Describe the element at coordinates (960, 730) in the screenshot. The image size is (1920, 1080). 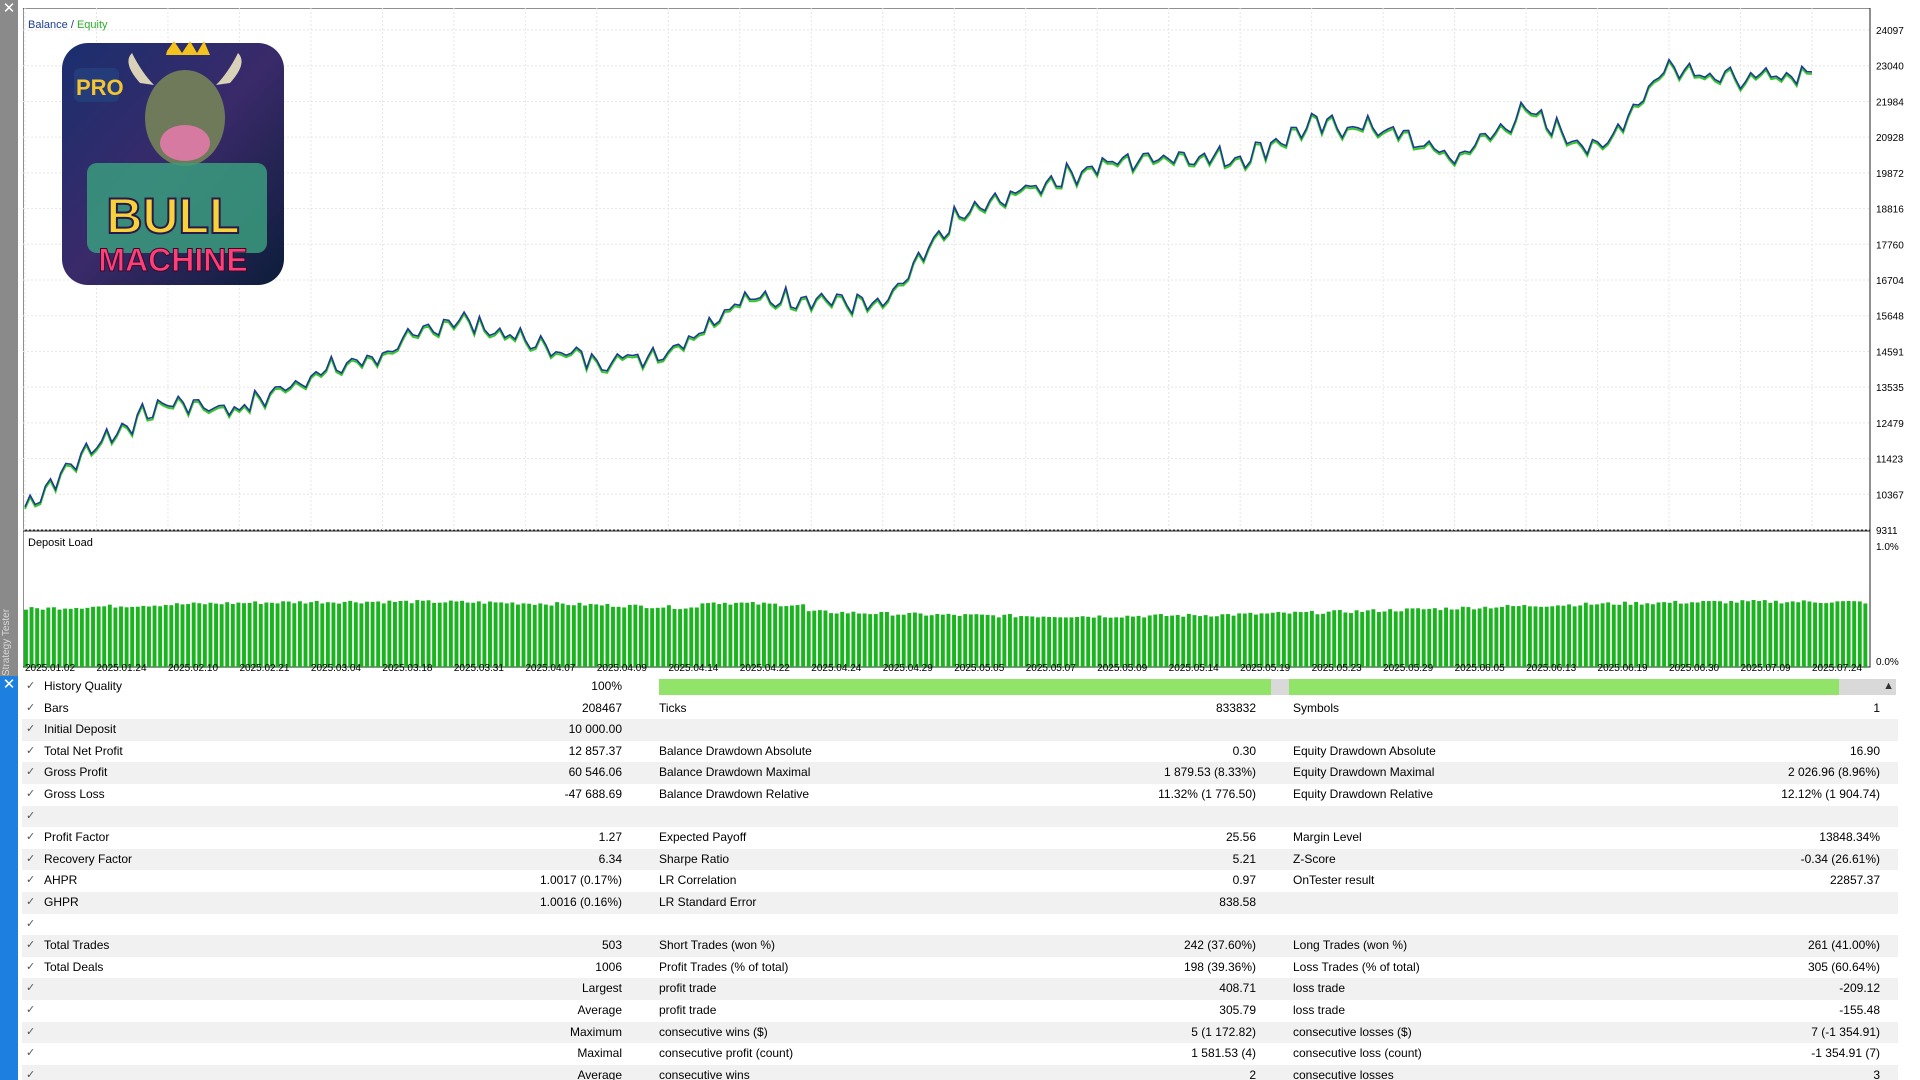
I see `report-row: ✓ Initial Deposit 10 000.00` at that location.